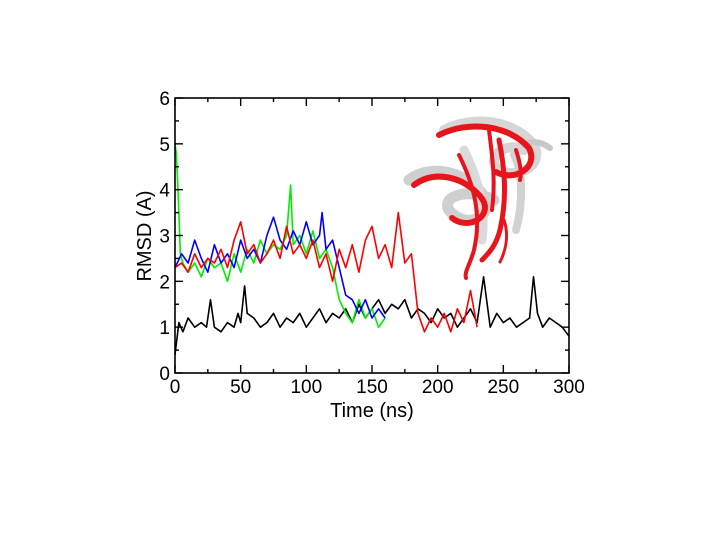 The height and width of the screenshot is (549, 720). I want to click on y-tick-label: 4, so click(164, 191).